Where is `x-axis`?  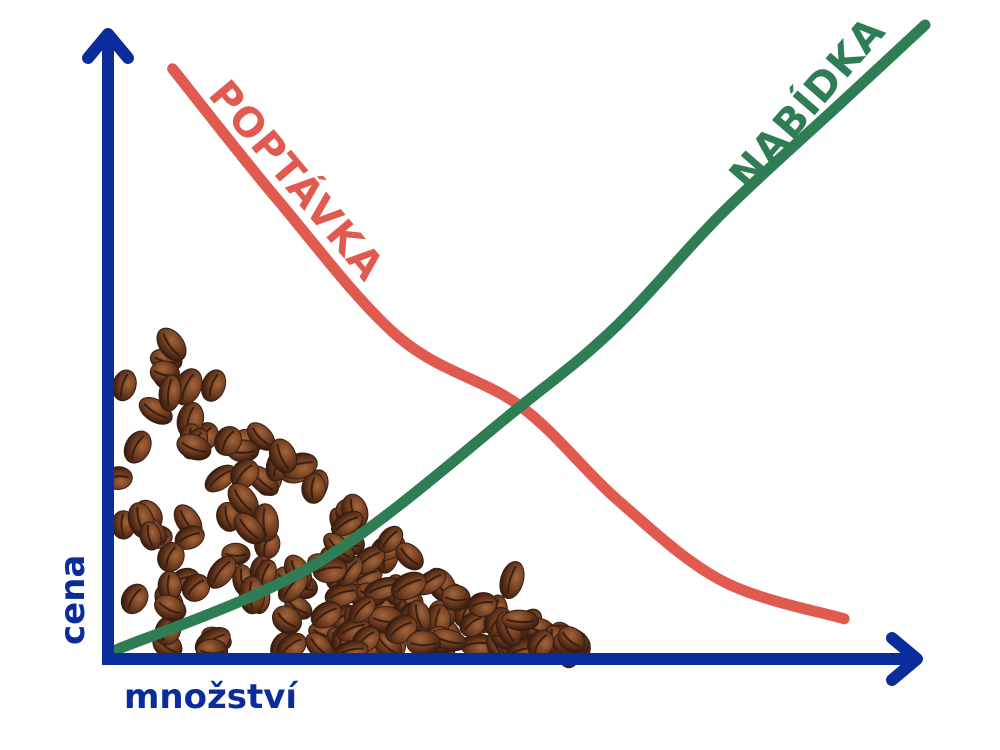 x-axis is located at coordinates (512, 659).